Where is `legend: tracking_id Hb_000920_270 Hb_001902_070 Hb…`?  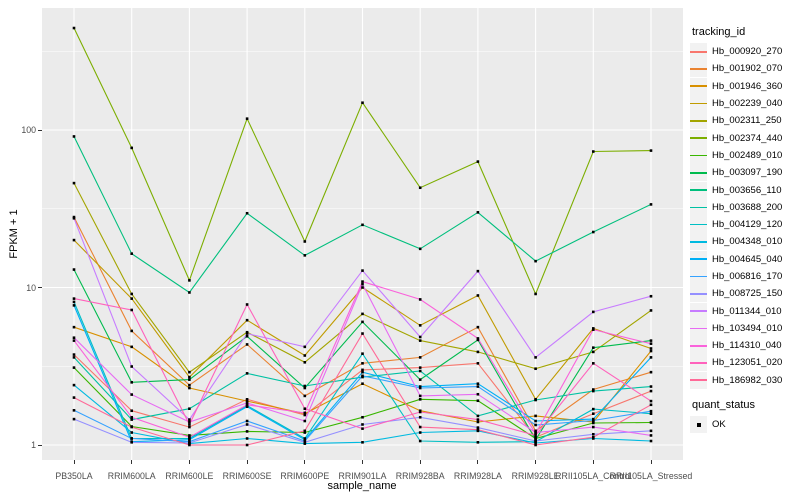
legend: tracking_id Hb_000920_270 Hb_001902_070 Hb… is located at coordinates (745, 230).